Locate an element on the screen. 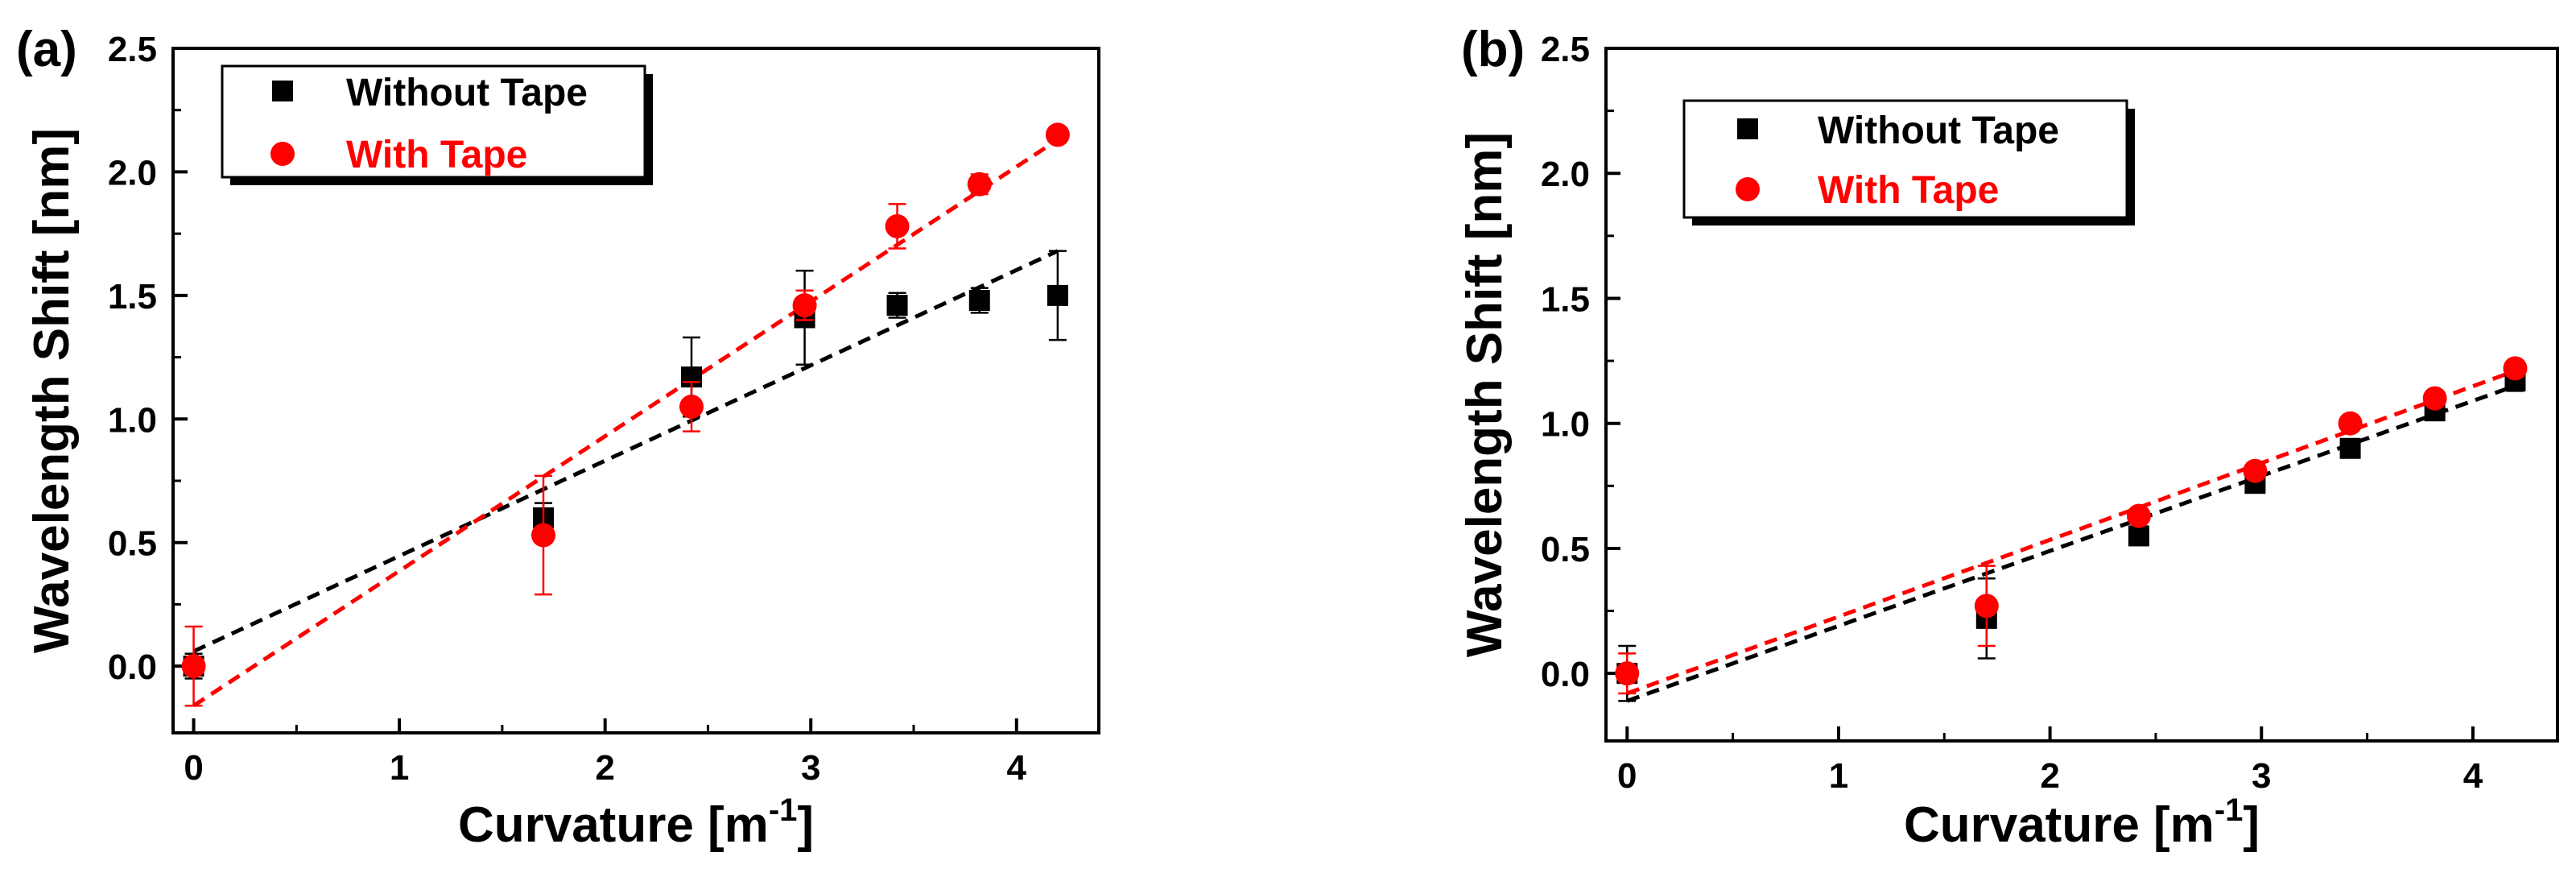 The image size is (2576, 873). fit-line-with-tape is located at coordinates (2071, 532).